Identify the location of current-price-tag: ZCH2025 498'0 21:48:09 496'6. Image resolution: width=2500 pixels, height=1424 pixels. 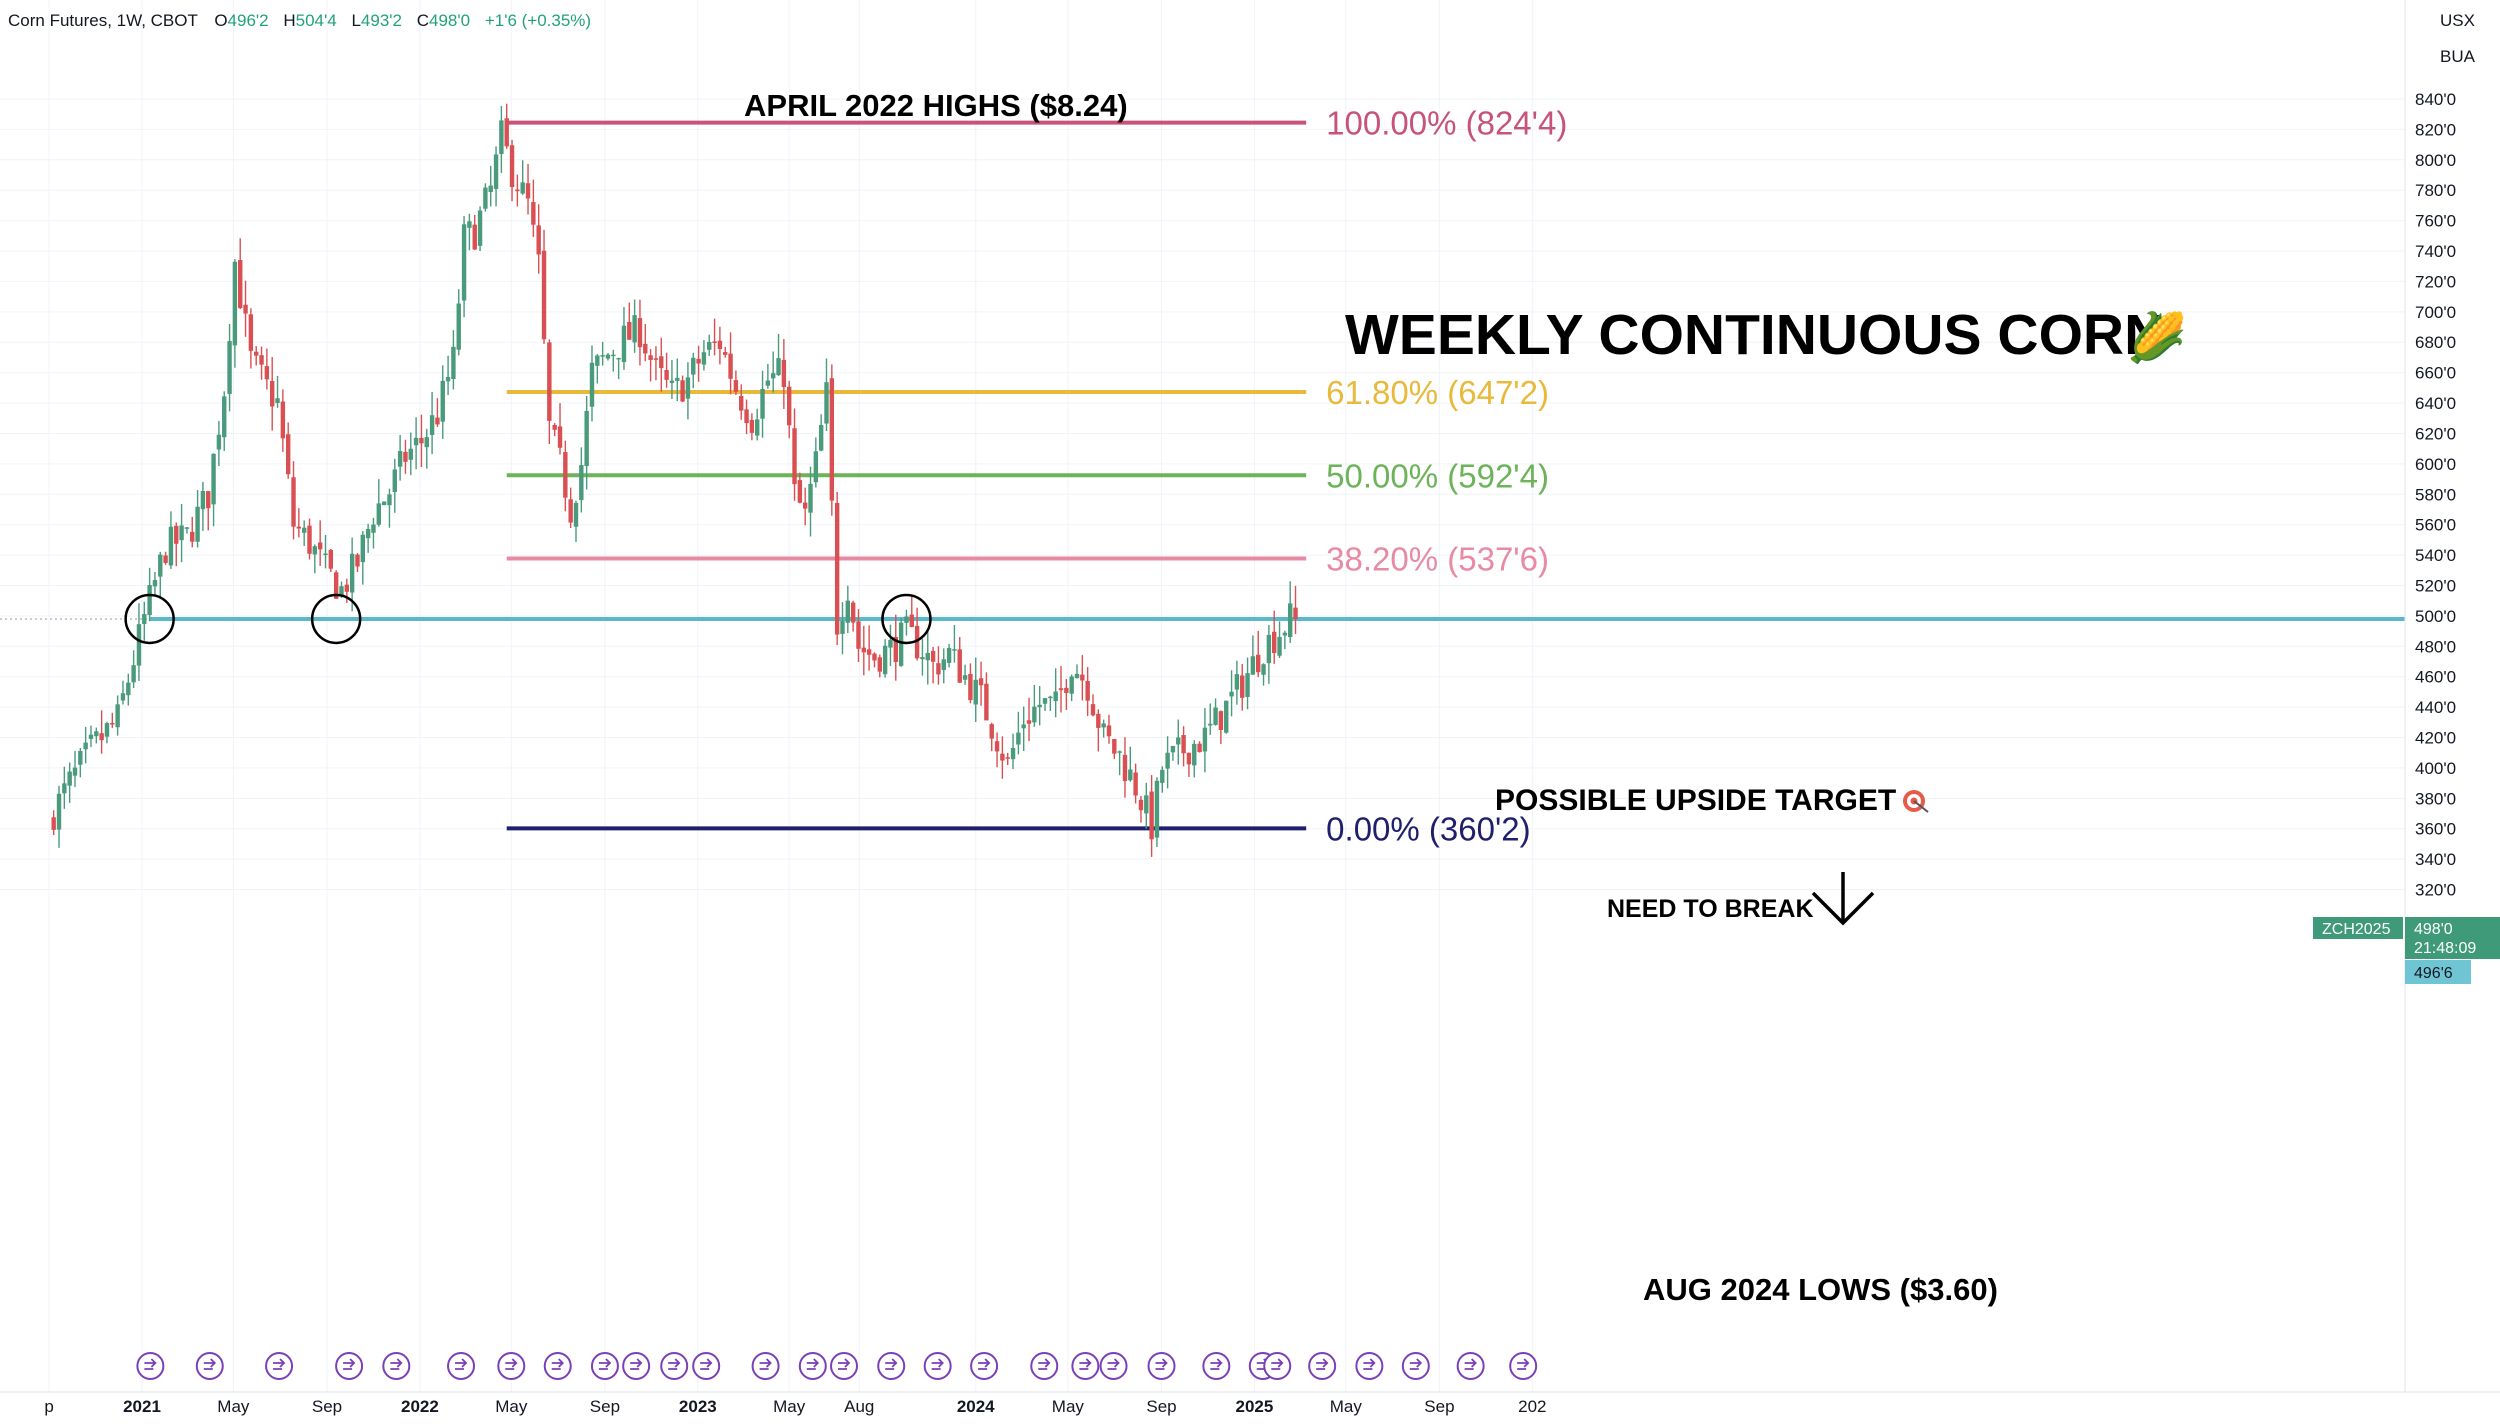
(2406, 950).